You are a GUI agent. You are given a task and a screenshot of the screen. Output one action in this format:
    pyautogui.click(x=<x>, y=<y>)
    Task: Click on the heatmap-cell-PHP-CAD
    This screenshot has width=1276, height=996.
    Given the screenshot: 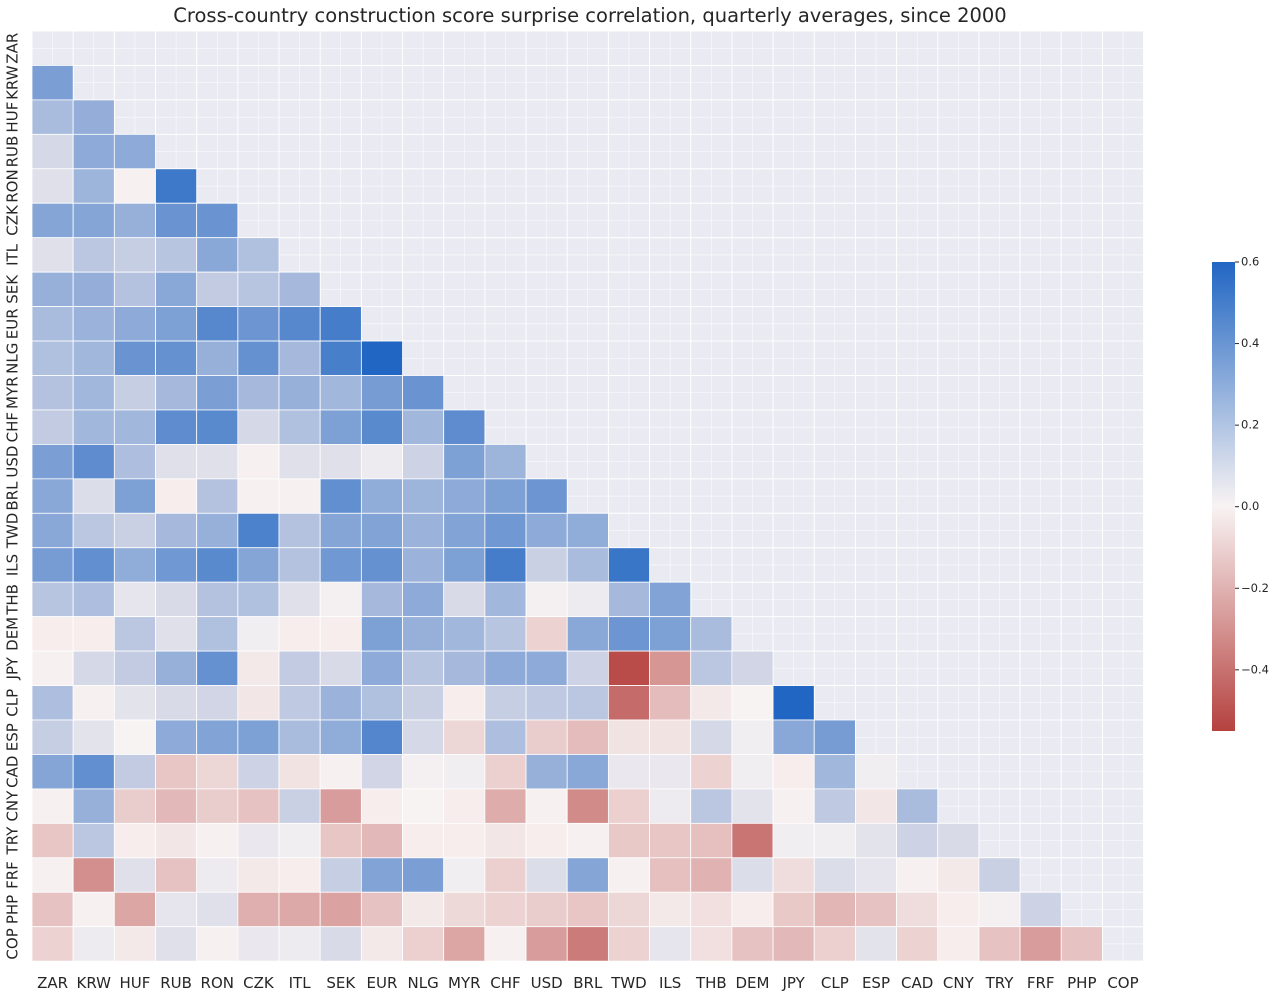 What is the action you would take?
    pyautogui.click(x=917, y=909)
    